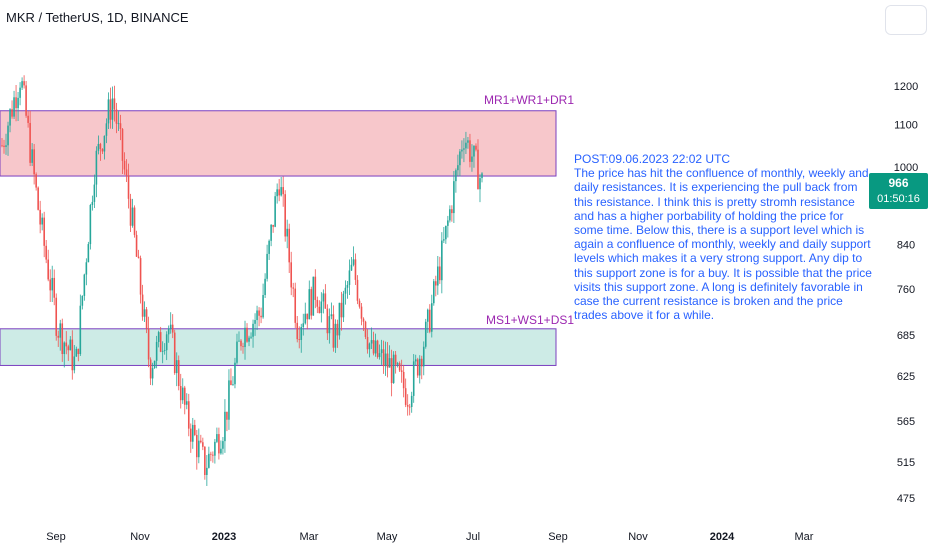  Describe the element at coordinates (278, 347) in the screenshot. I see `support-zone` at that location.